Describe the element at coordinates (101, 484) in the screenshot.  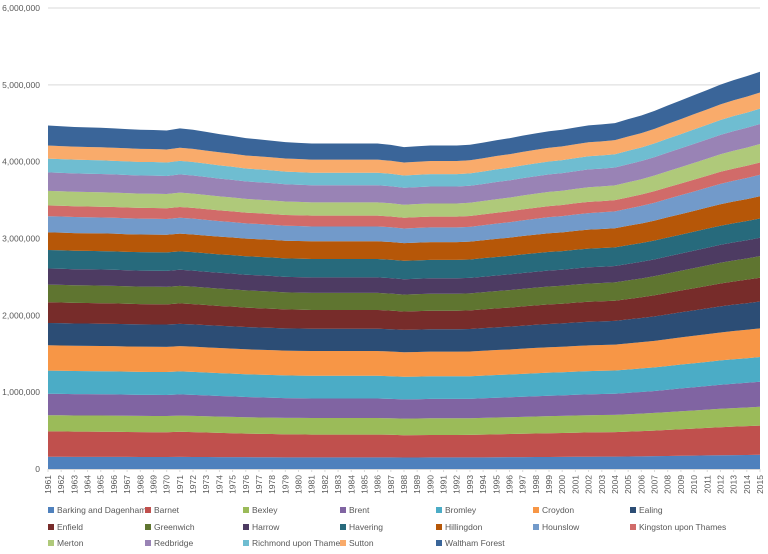
I see `x-tick-label: 1965` at that location.